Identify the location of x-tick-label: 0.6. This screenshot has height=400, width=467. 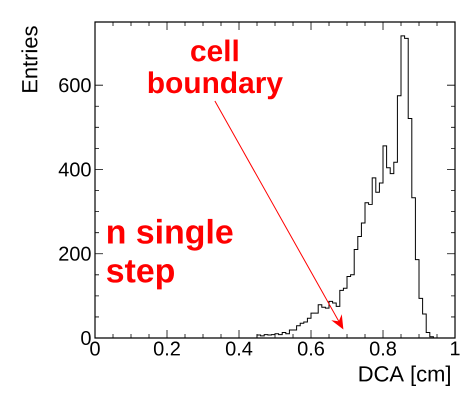
(311, 349).